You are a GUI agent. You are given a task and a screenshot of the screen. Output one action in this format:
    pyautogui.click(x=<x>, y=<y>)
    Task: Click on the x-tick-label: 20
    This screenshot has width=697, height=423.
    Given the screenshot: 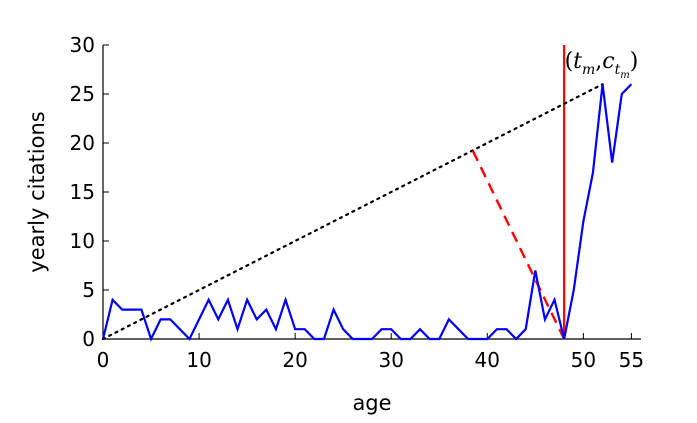 What is the action you would take?
    pyautogui.click(x=294, y=360)
    